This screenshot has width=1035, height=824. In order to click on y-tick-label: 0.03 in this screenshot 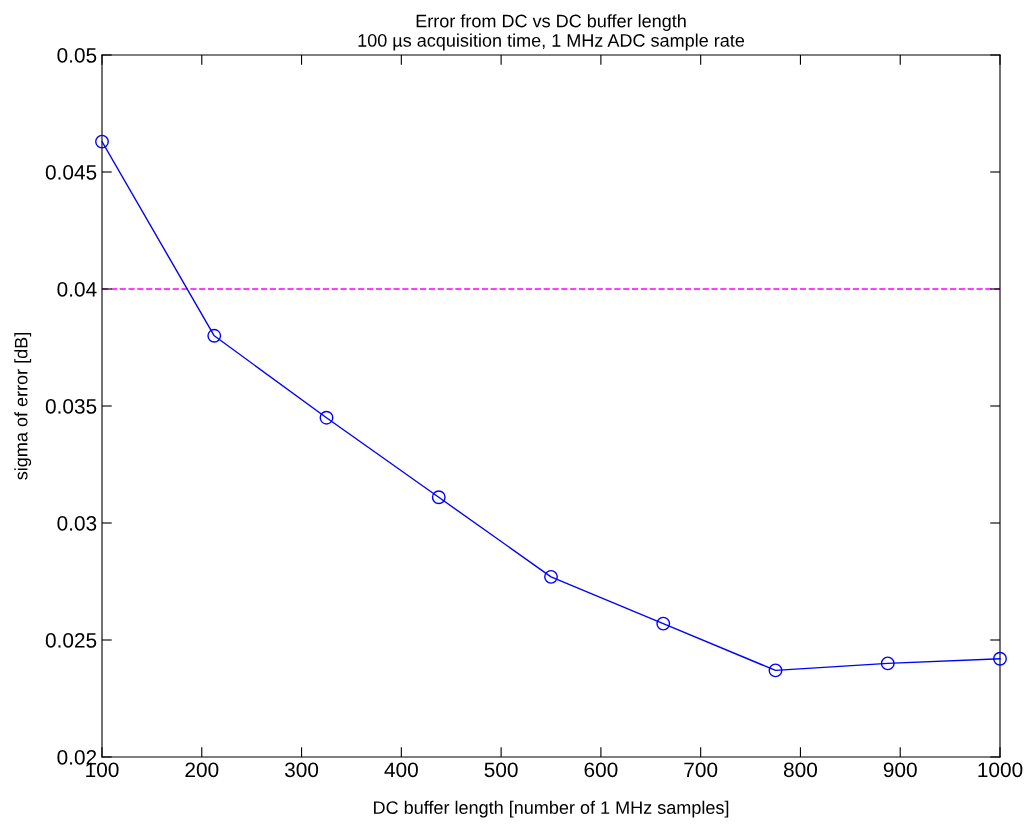, I will do `click(77, 523)`.